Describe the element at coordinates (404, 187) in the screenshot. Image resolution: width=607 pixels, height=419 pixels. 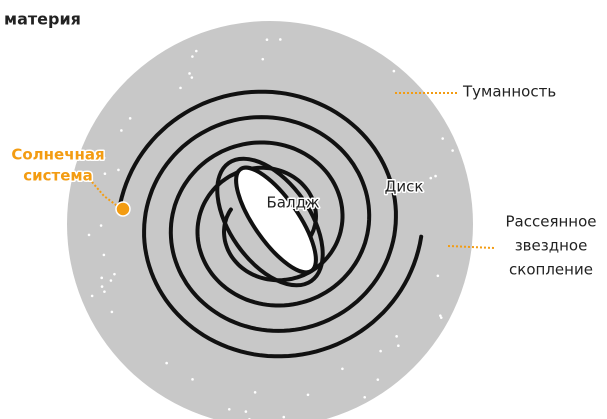
I see `disk-label: Диск` at that location.